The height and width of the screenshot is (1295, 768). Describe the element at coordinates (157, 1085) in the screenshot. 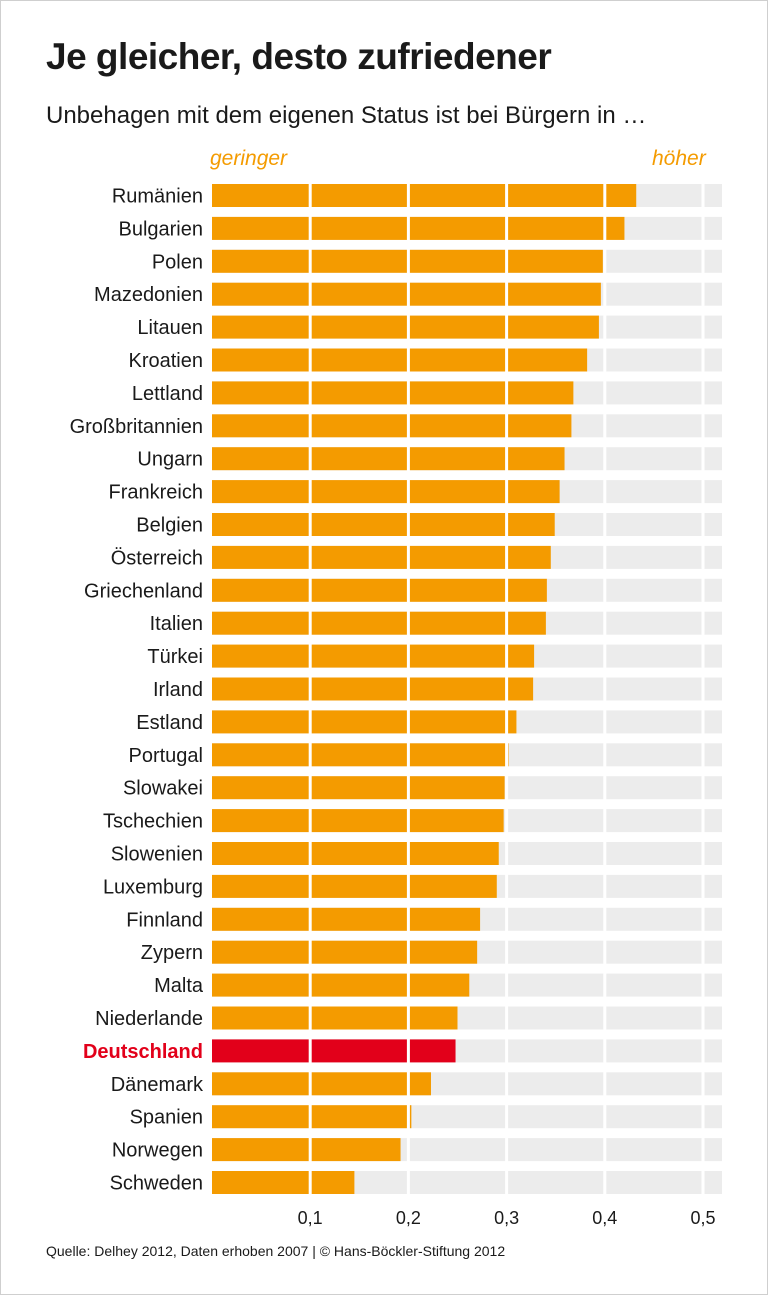

I see `category-label: Dänemark` at that location.